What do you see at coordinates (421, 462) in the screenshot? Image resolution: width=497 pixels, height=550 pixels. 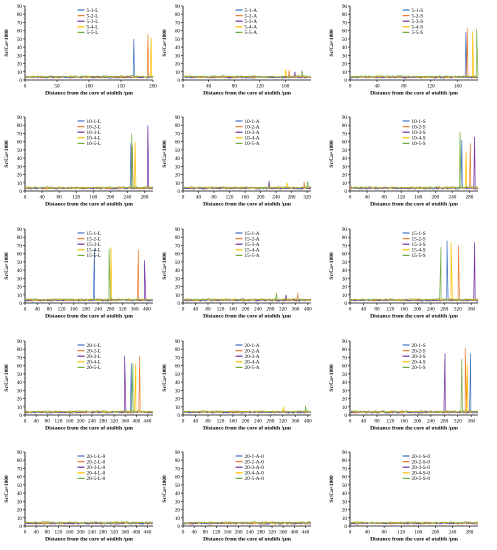 I see `legend-label: 20-2-S-0` at bounding box center [421, 462].